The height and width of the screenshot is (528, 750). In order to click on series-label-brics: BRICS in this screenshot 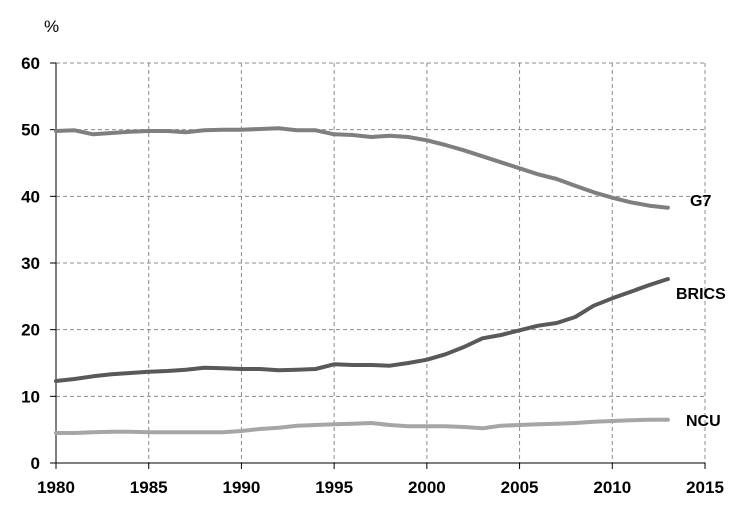, I will do `click(701, 294)`.